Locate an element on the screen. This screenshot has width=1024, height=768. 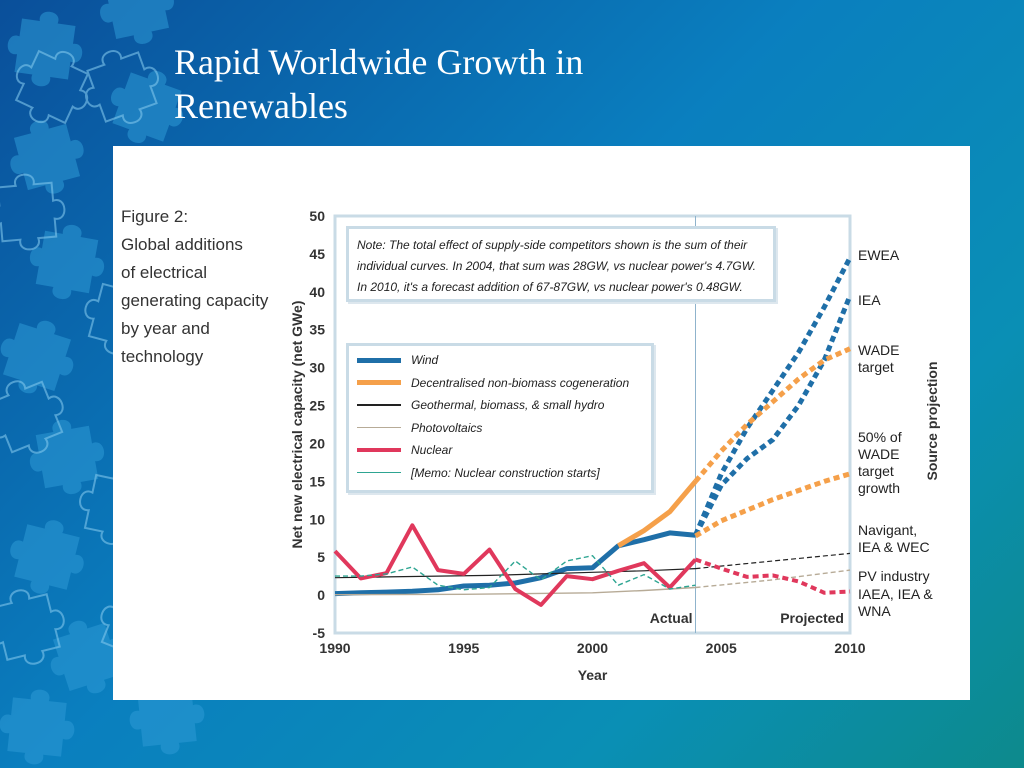
x-tick-label: 2010 is located at coordinates (849, 648).